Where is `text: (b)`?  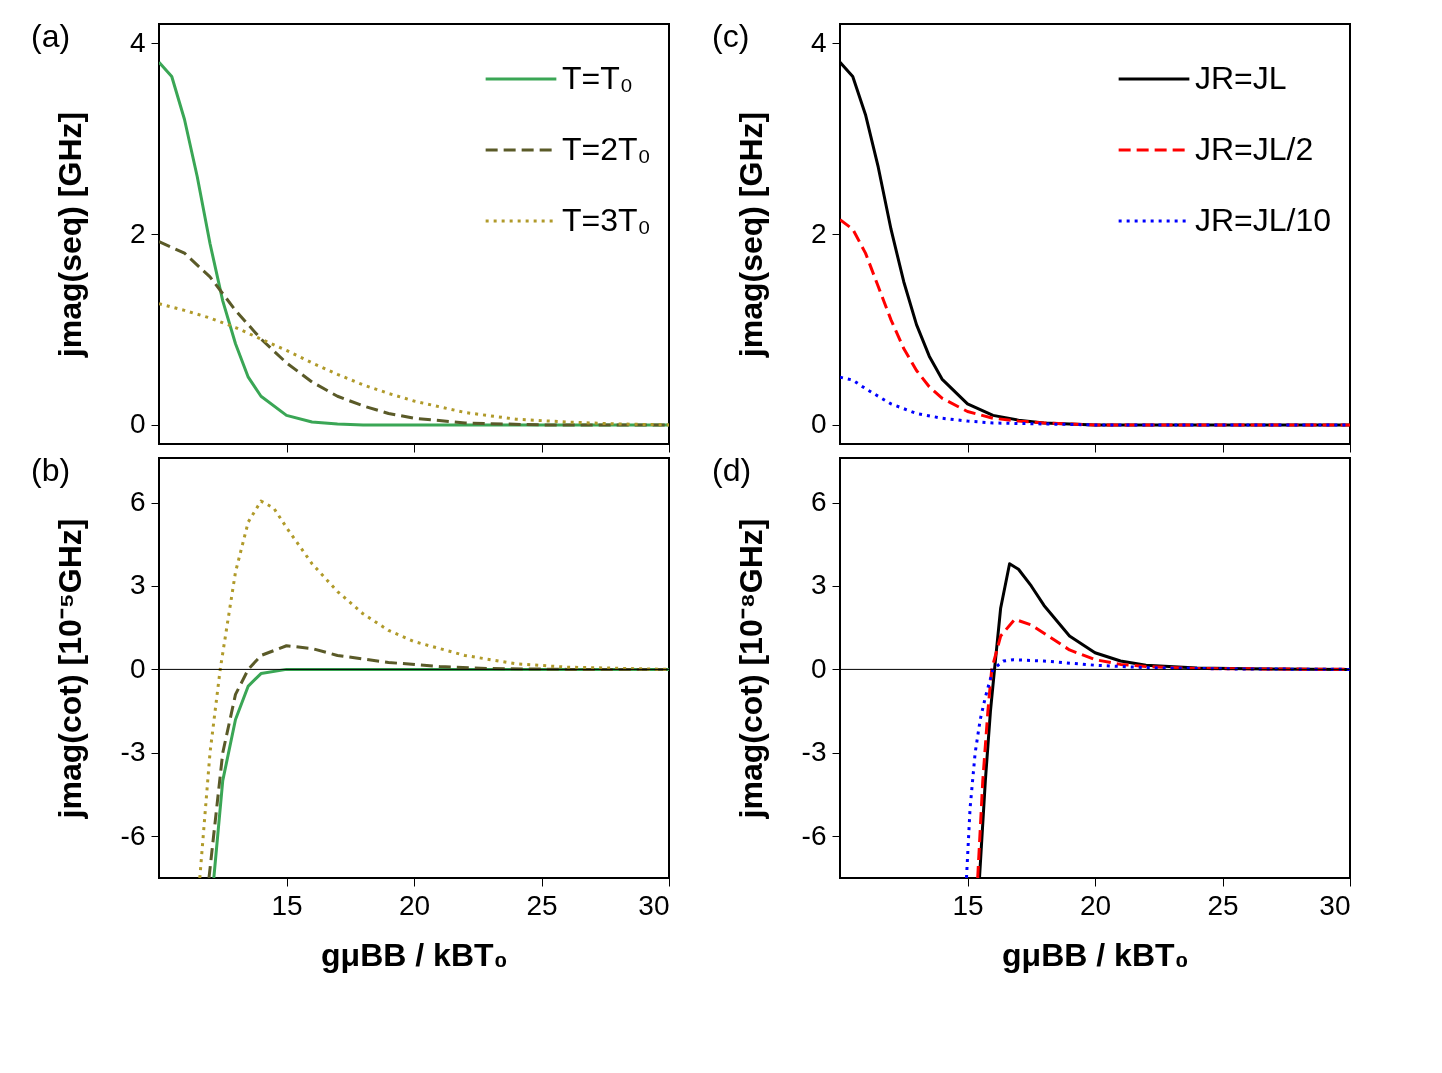 text: (b) is located at coordinates (51, 470).